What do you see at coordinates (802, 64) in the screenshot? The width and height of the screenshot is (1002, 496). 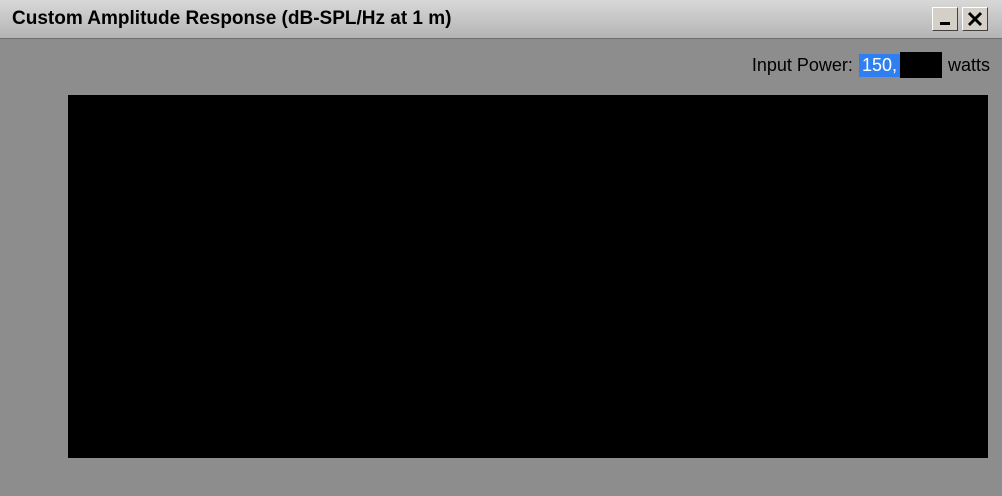 I see `input-power-label: Input Power:` at bounding box center [802, 64].